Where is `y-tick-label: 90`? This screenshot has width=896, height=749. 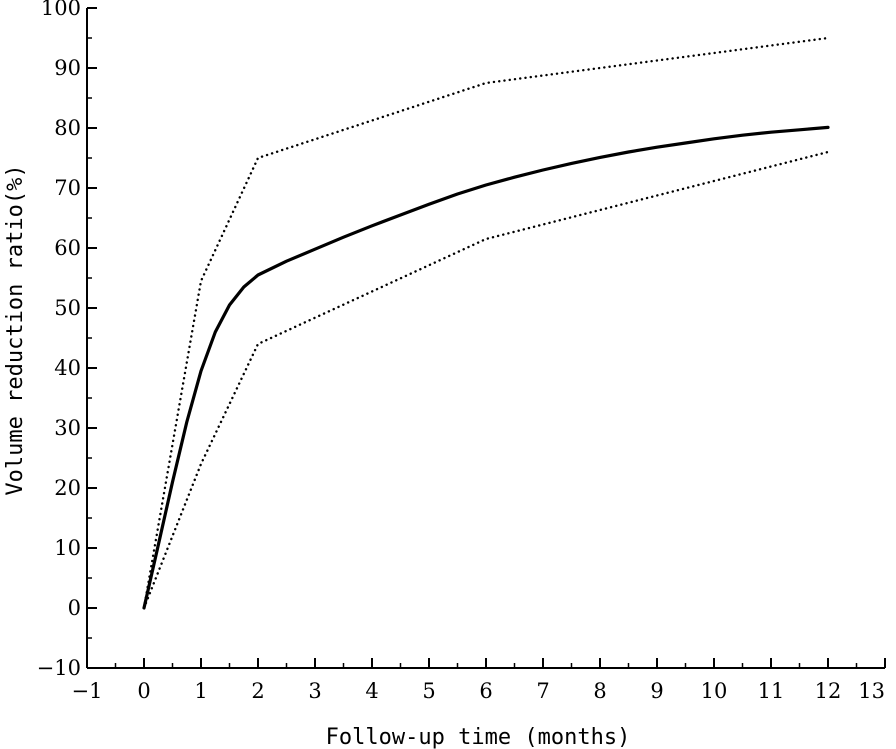
y-tick-label: 90 is located at coordinates (67, 68).